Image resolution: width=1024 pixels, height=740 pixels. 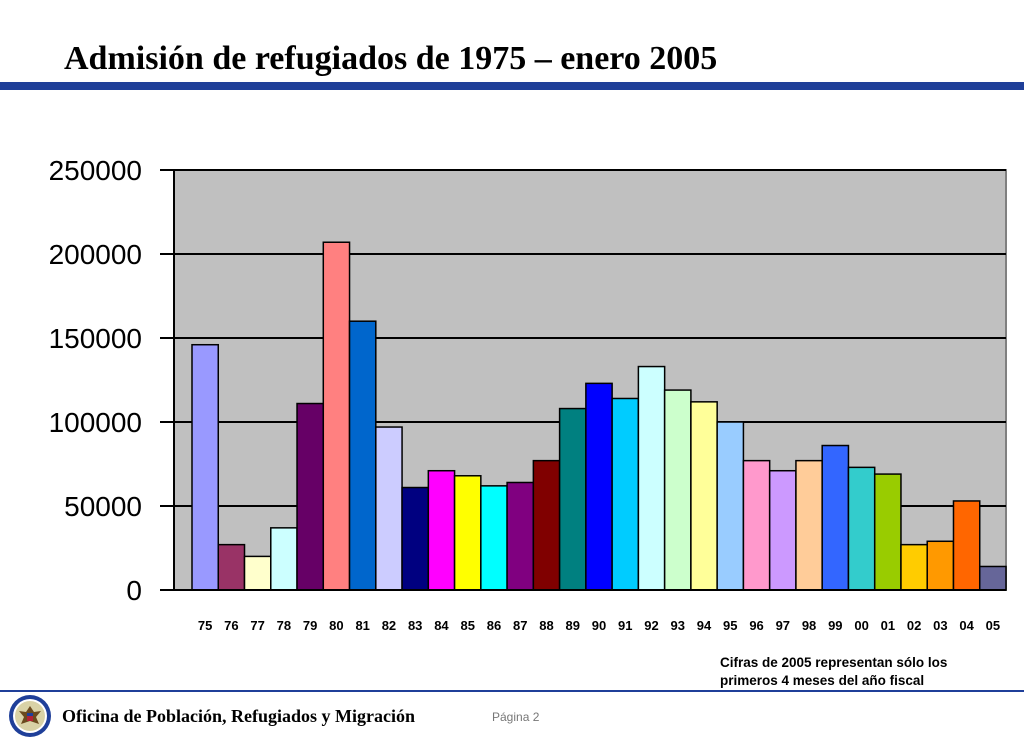 I want to click on x-tick-label: 99, so click(x=835, y=625).